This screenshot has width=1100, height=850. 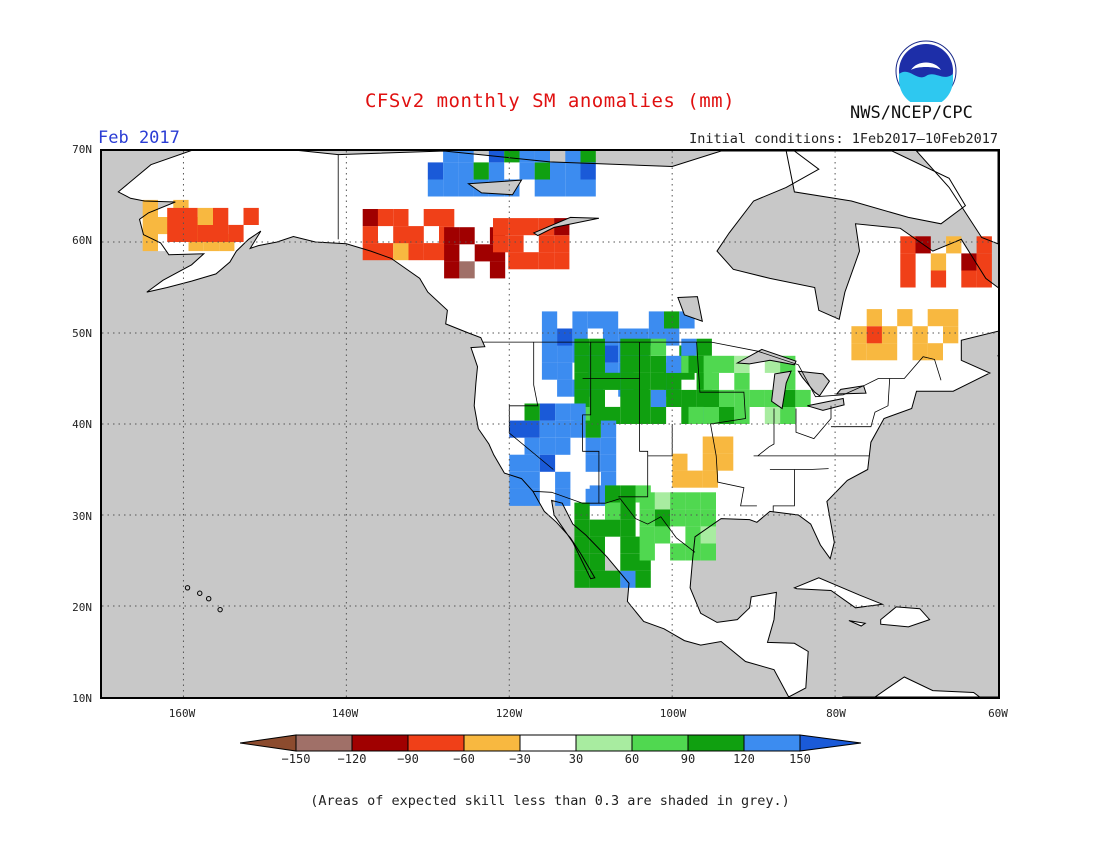 What do you see at coordinates (150, 226) in the screenshot?
I see `anomaly-cell-alaska-southwest` at bounding box center [150, 226].